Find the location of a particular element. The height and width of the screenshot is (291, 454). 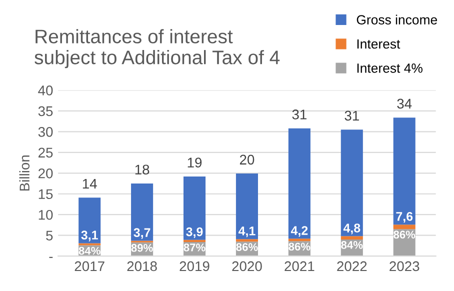

annotation: 4,8 is located at coordinates (351, 229).